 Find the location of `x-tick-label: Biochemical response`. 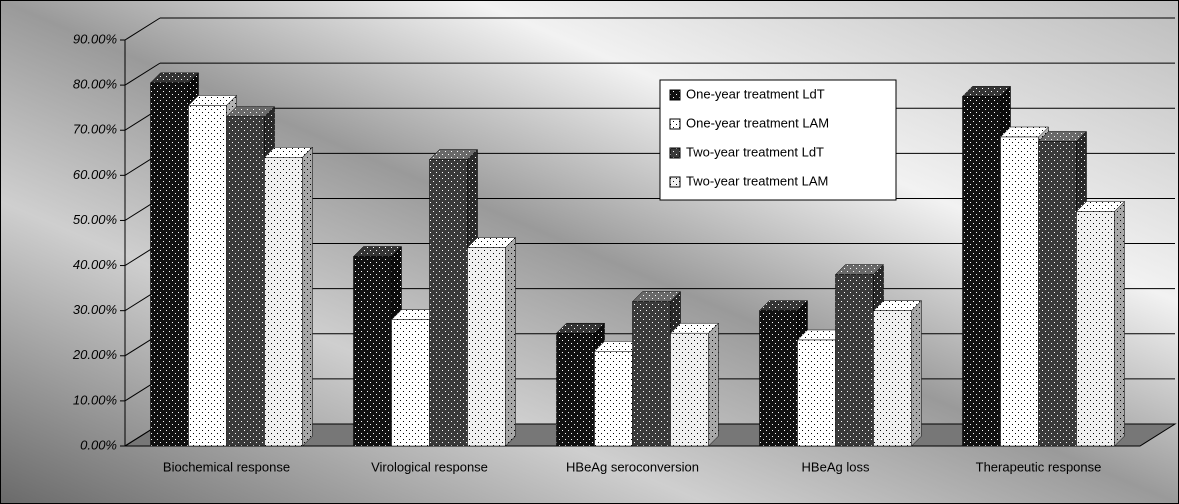

x-tick-label: Biochemical response is located at coordinates (226, 466).